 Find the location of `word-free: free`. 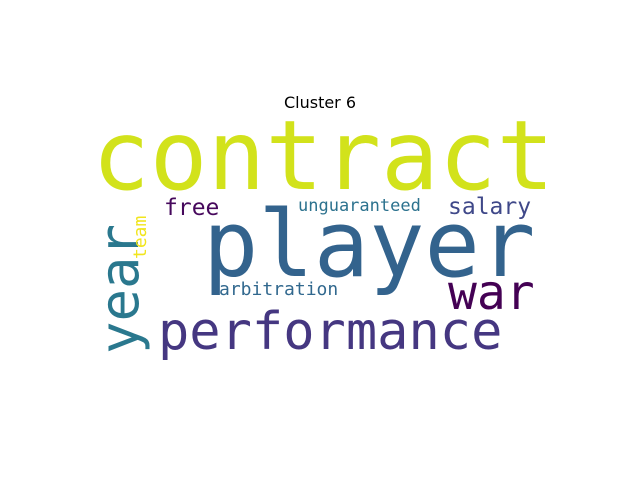

word-free: free is located at coordinates (191, 208).